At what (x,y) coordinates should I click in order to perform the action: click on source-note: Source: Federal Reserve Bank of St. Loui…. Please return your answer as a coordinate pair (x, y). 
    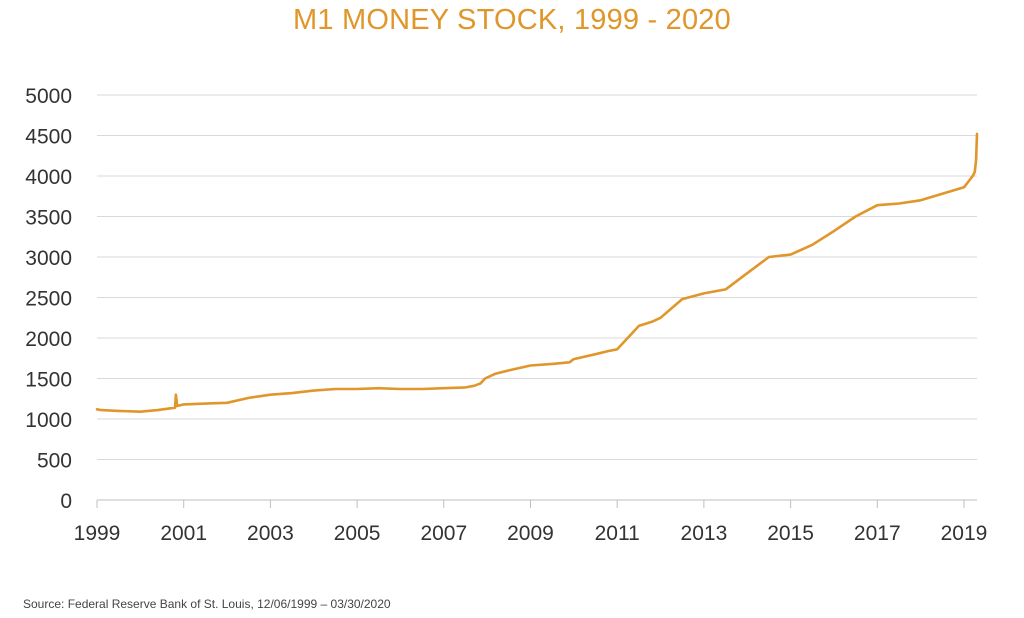
    Looking at the image, I should click on (207, 604).